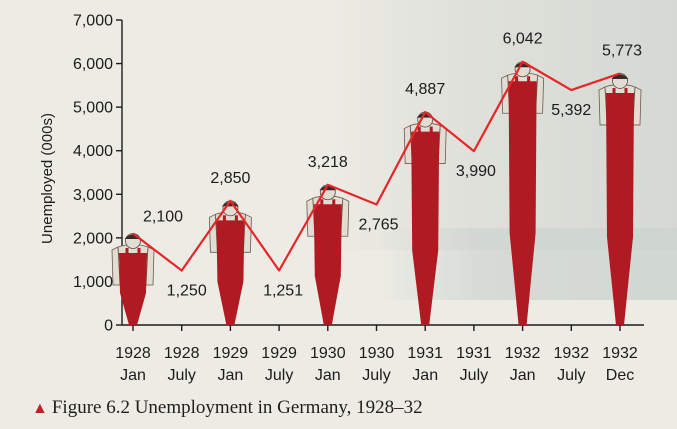 The height and width of the screenshot is (429, 677). I want to click on y-tick-label: 5,000, so click(93, 108).